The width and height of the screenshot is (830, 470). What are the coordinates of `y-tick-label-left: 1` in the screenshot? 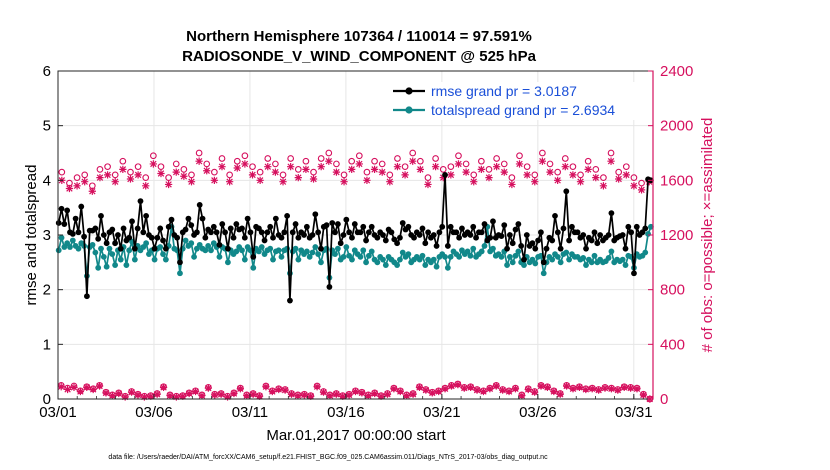 It's located at (47, 344).